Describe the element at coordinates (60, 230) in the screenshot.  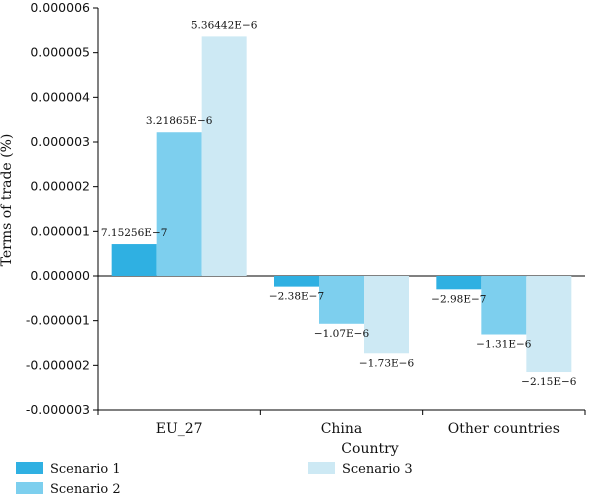
I see `y-tick-label: 0.000001` at that location.